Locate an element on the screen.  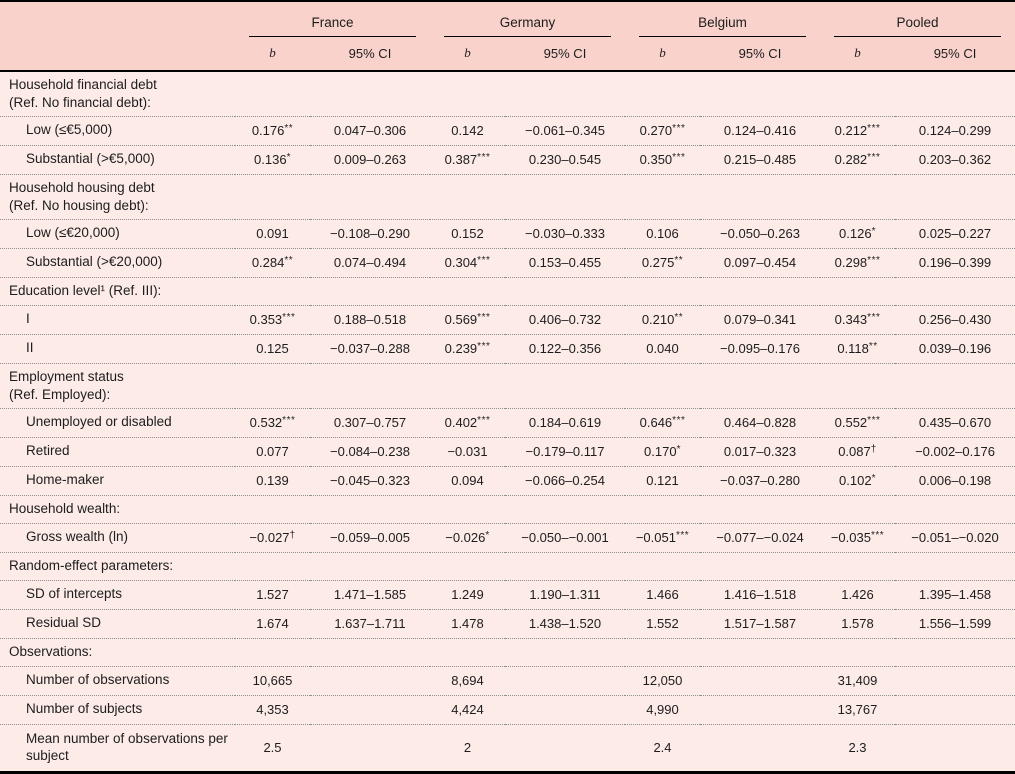
row-label: II is located at coordinates (117, 348).